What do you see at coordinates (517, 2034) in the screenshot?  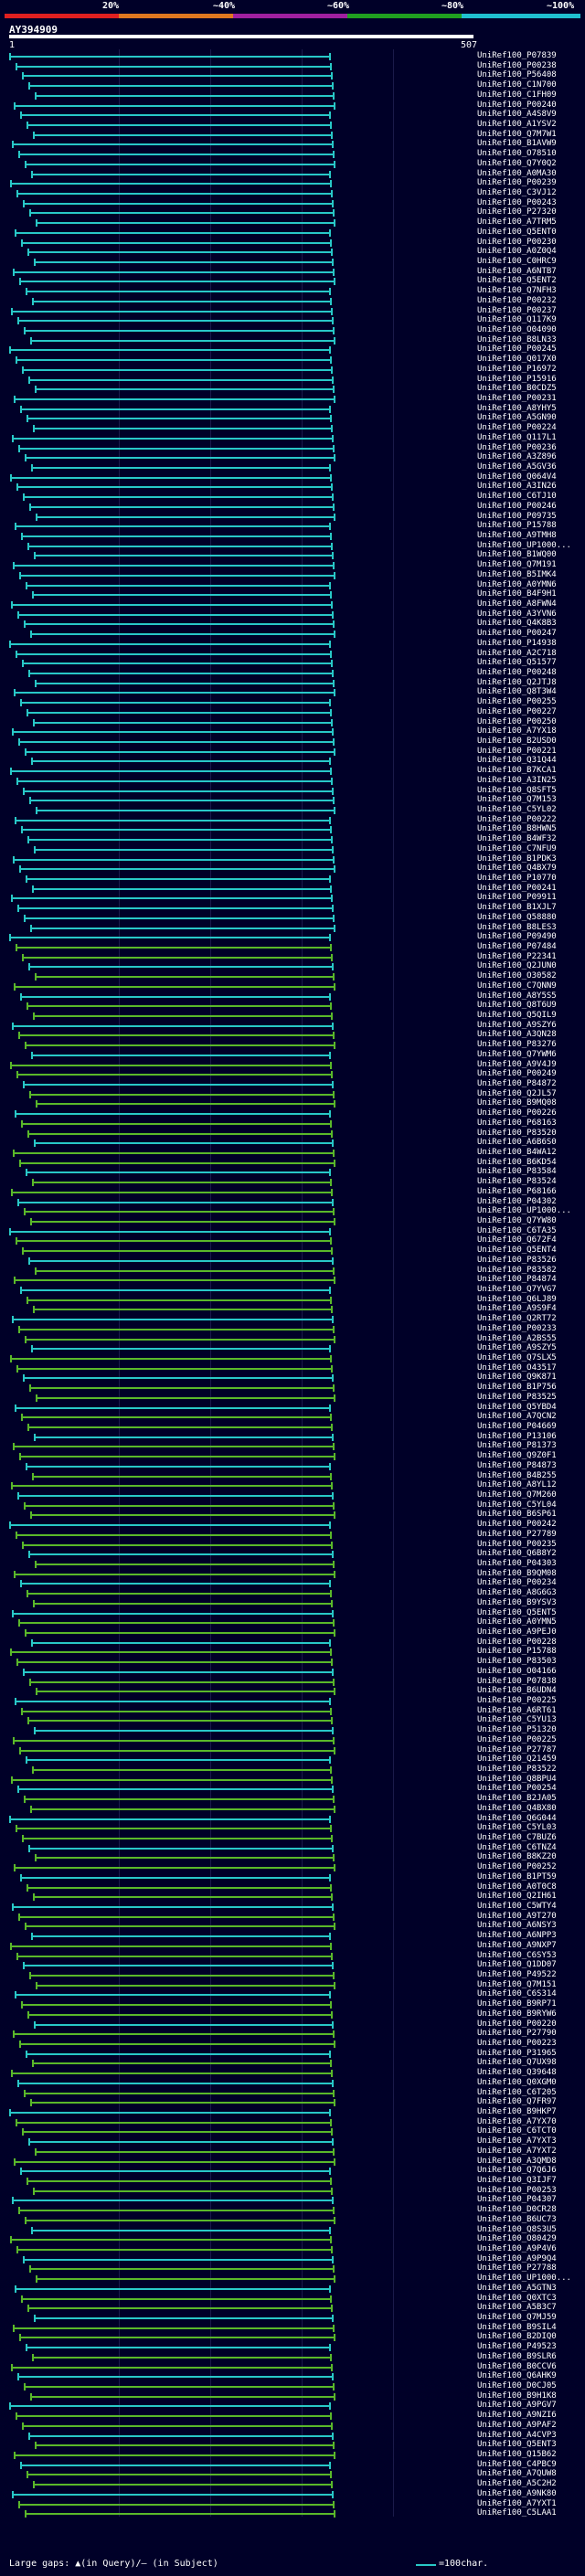 I see `hit-label: UniRef100_P27790` at bounding box center [517, 2034].